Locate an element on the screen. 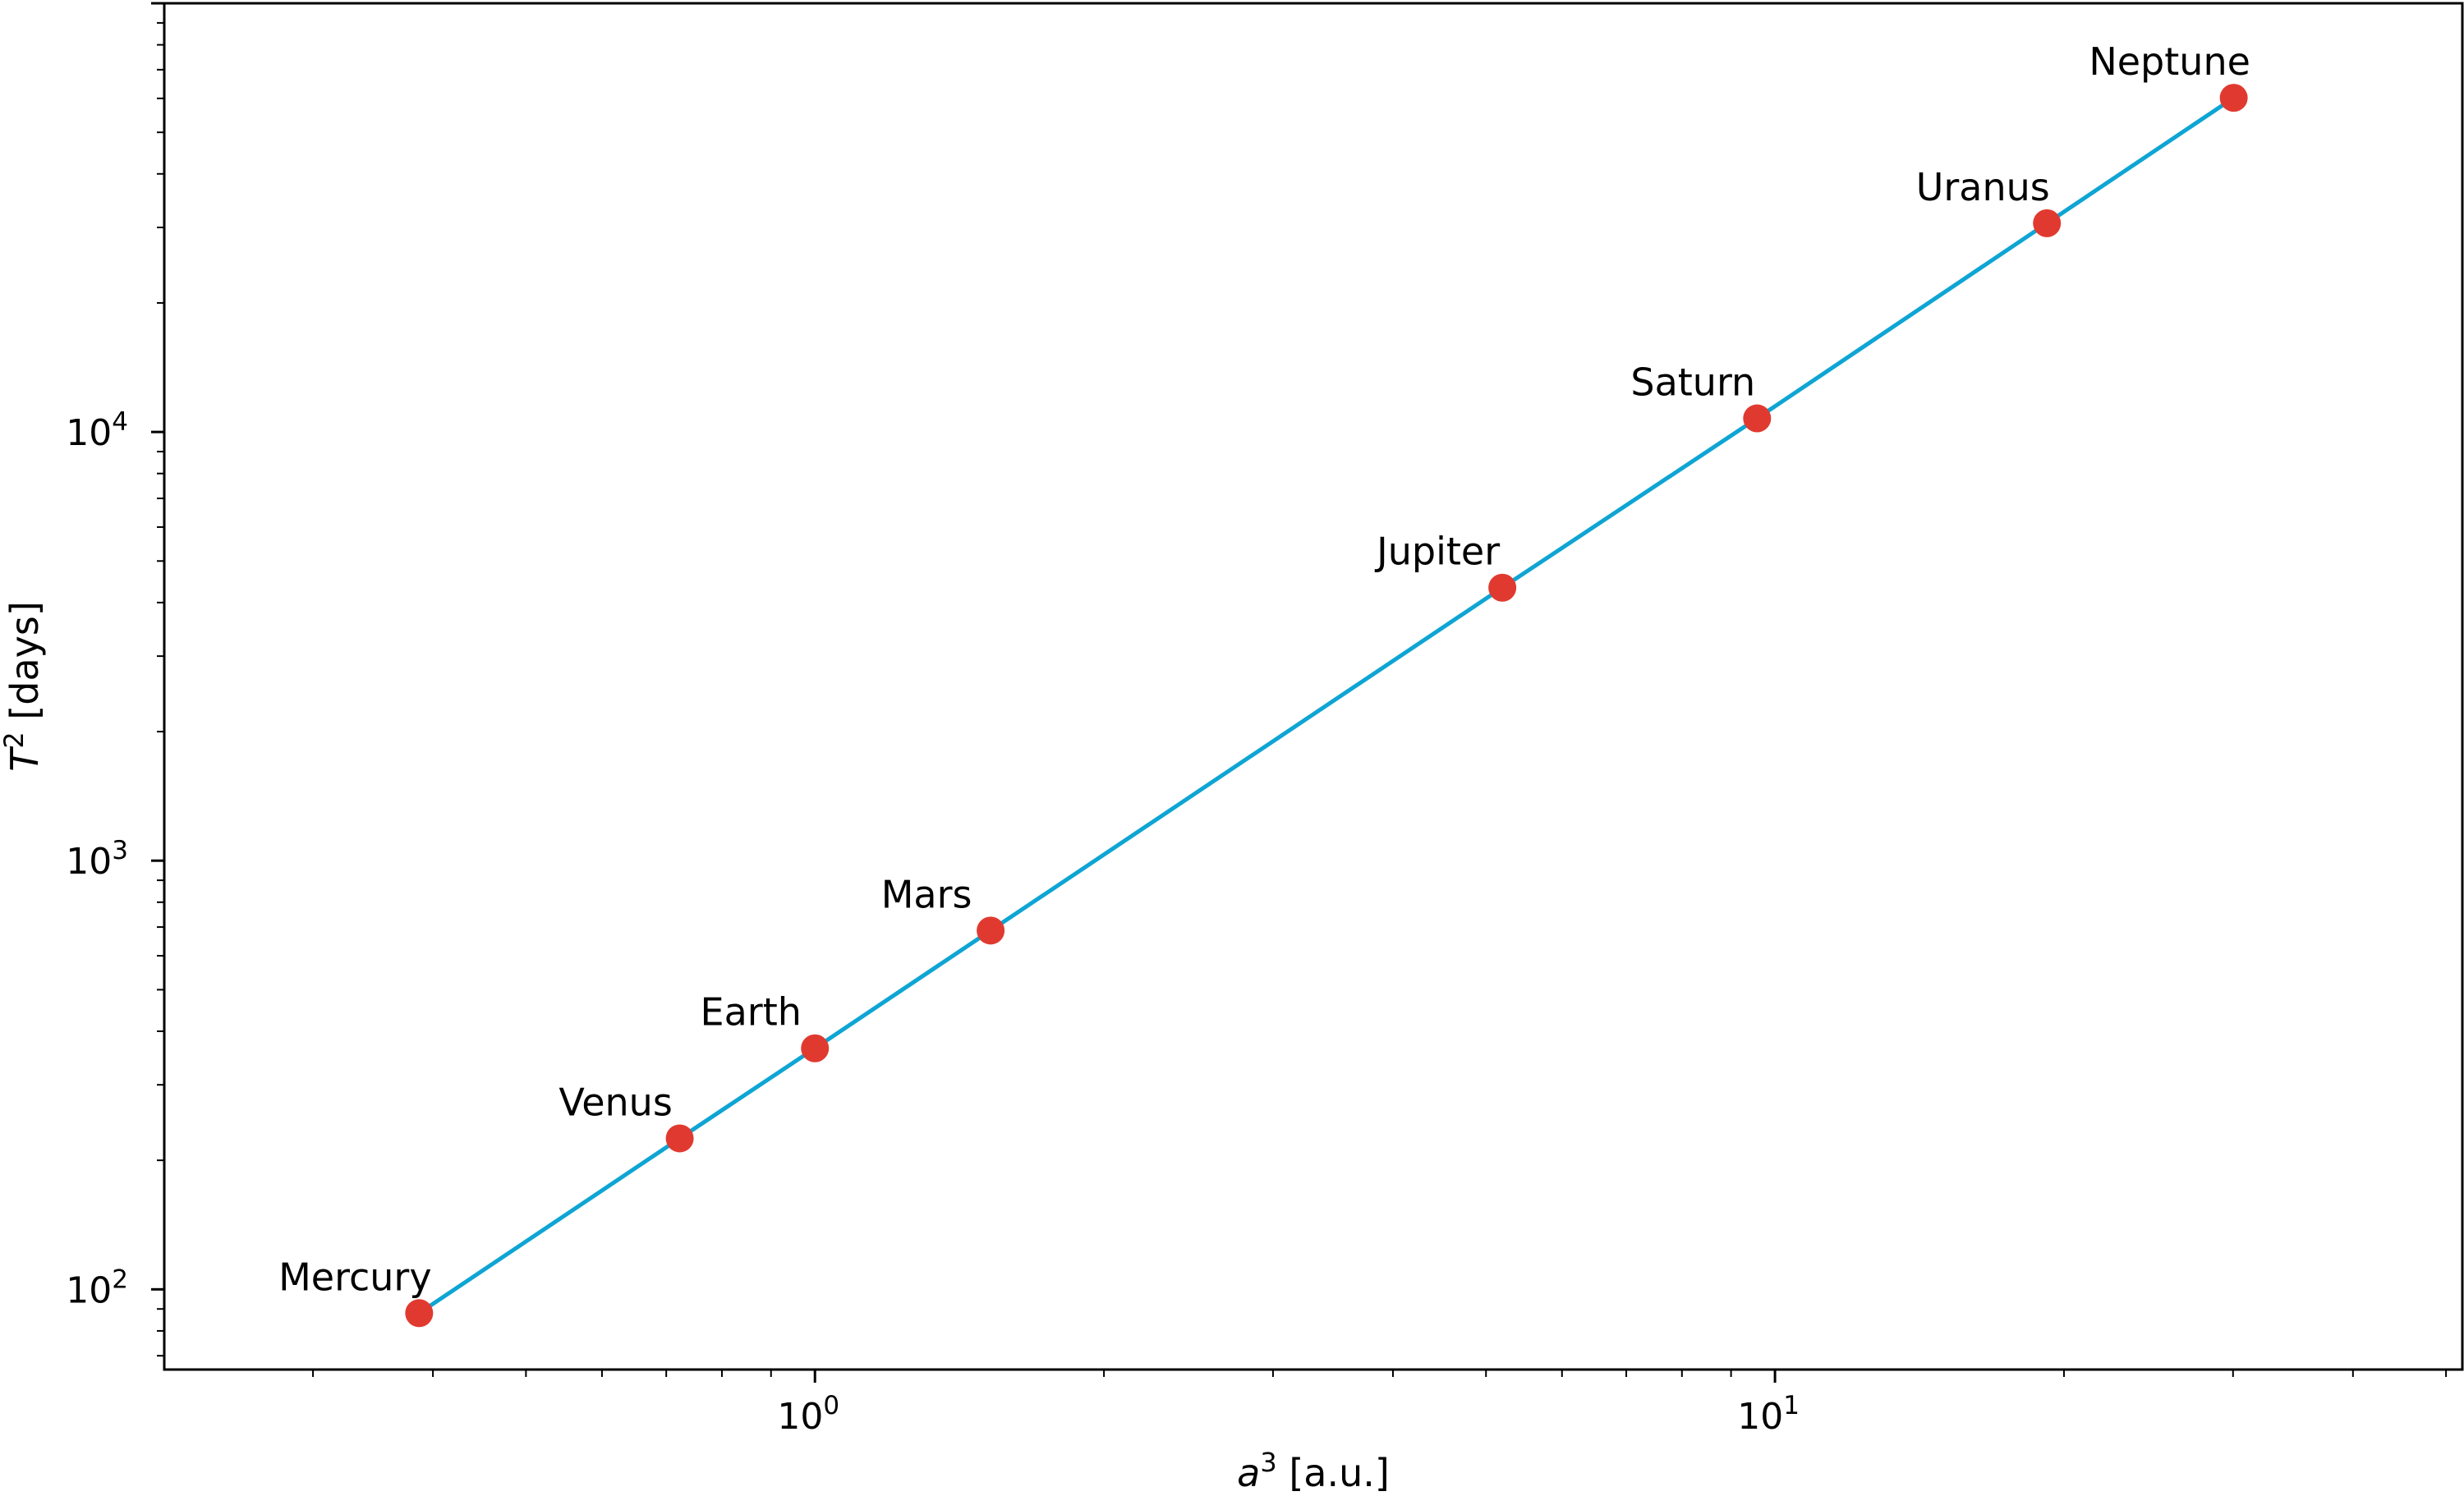 This screenshot has height=1496, width=2464. y-tick-label: 10⁴ is located at coordinates (97, 431).